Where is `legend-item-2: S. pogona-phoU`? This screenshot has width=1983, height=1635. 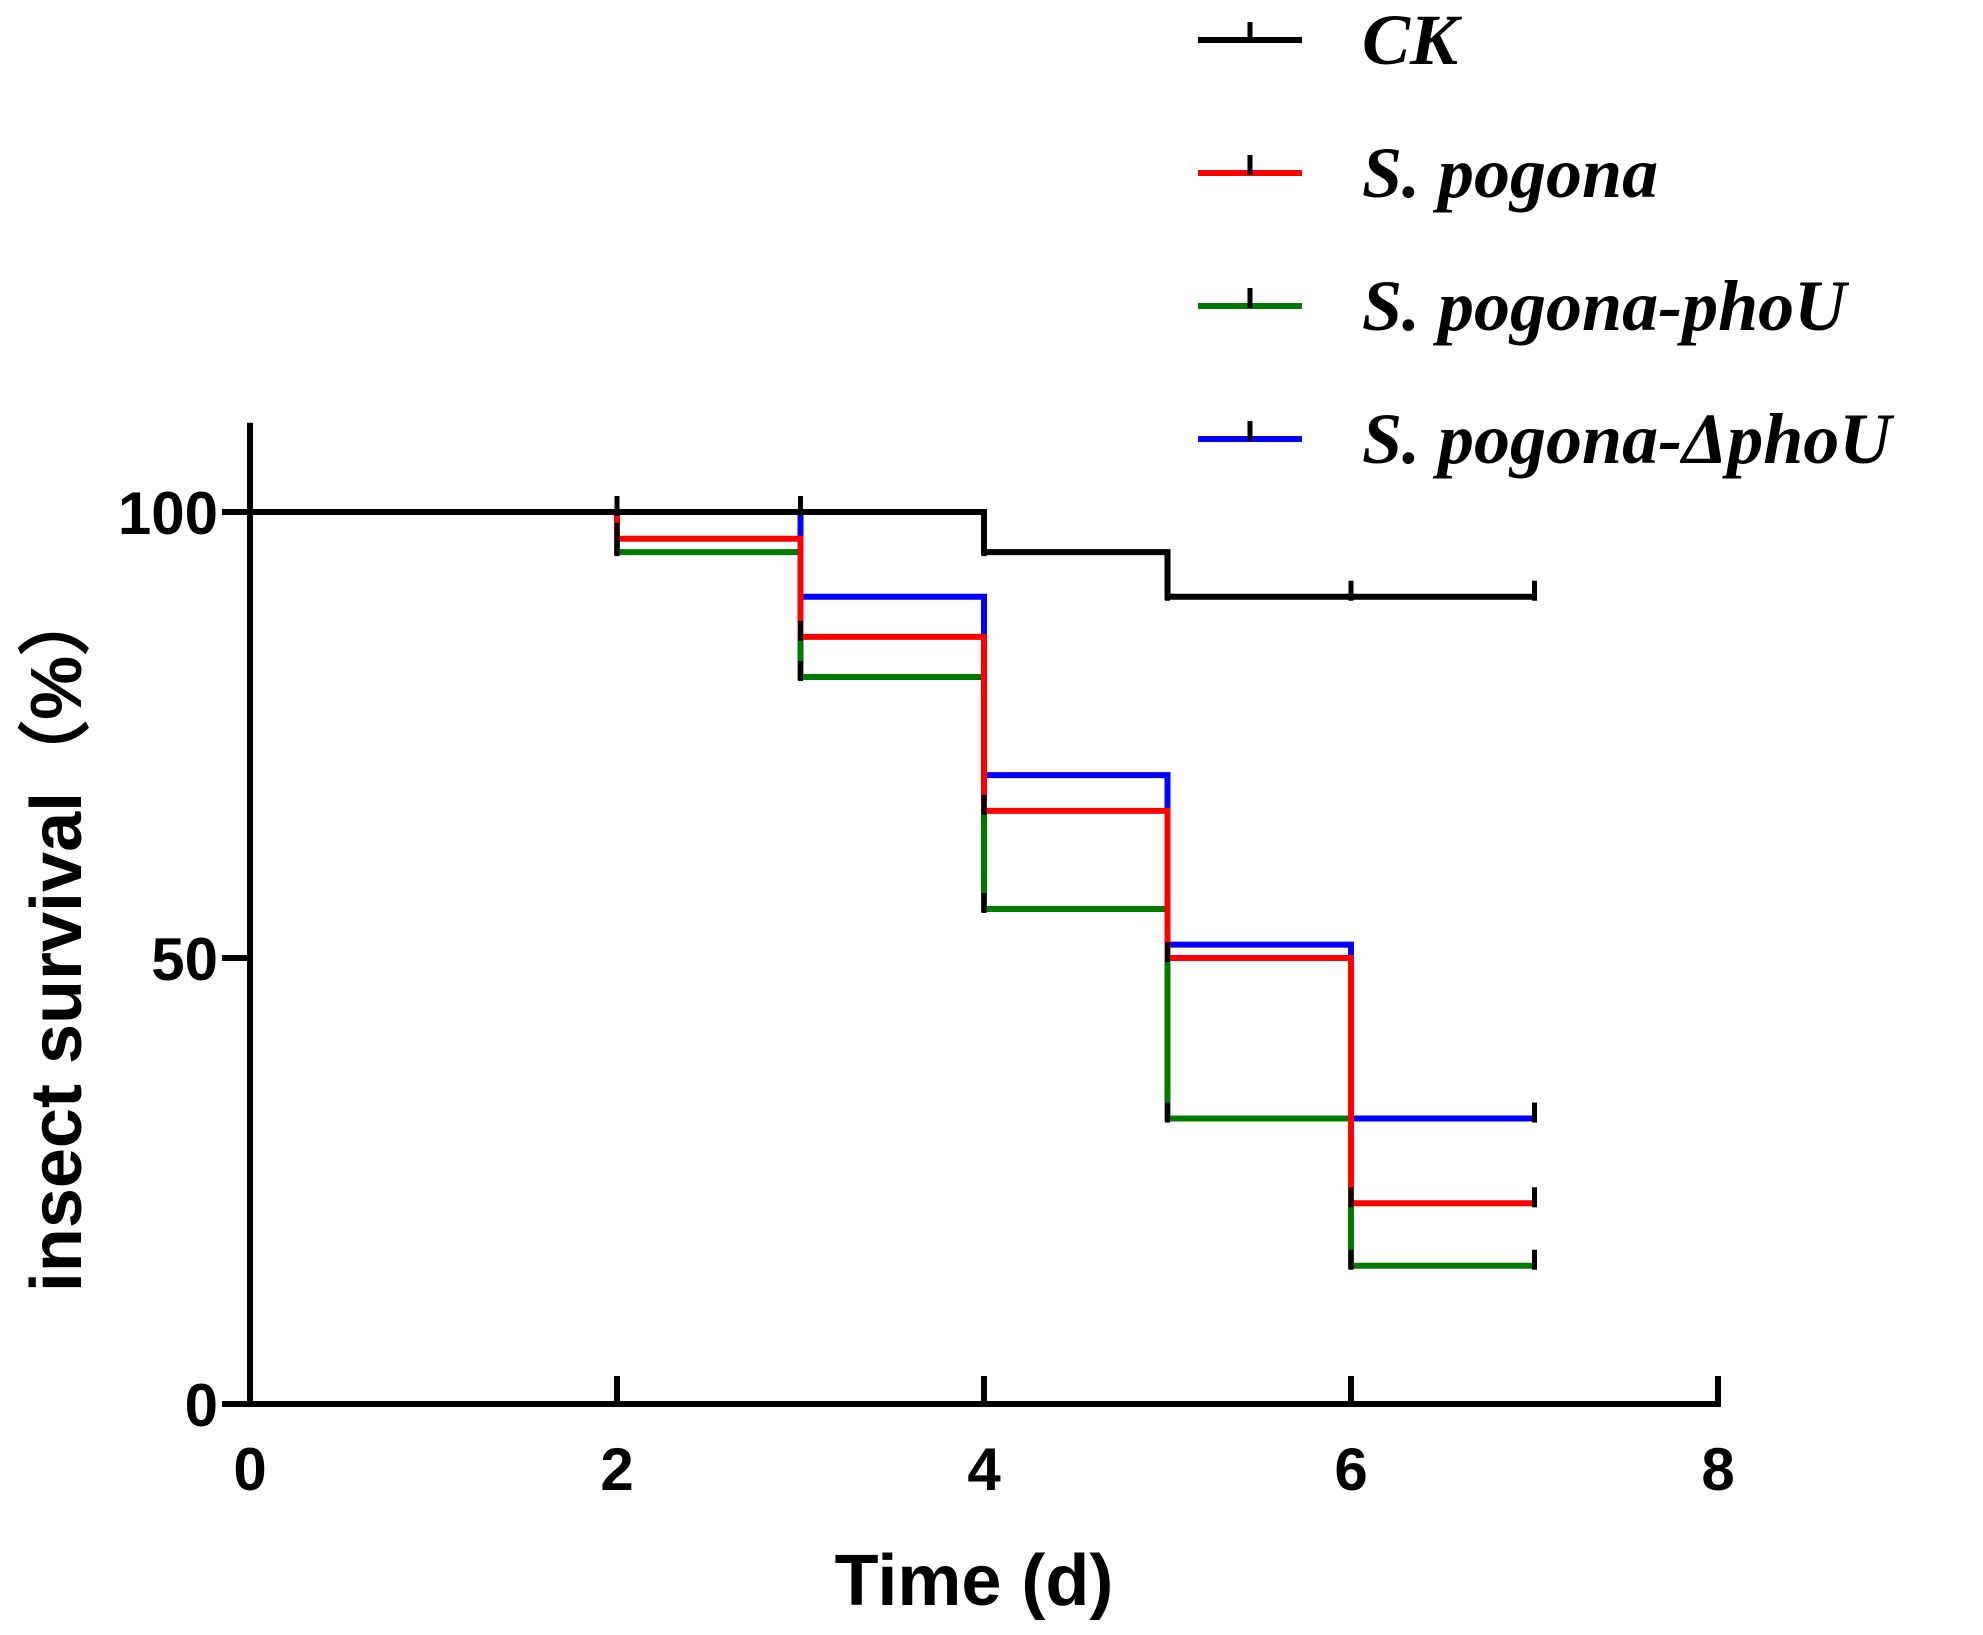 legend-item-2: S. pogona-phoU is located at coordinates (1524, 306).